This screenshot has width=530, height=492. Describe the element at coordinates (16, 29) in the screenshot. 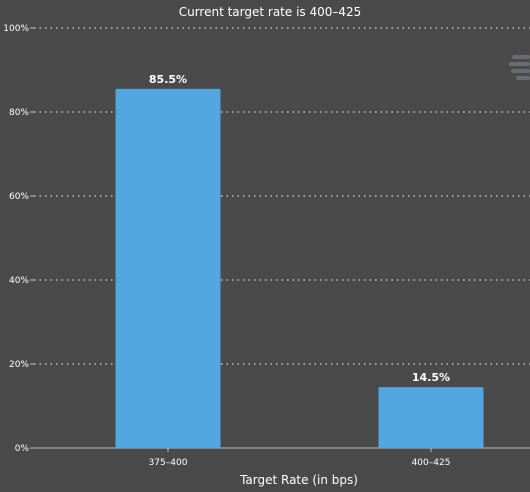

I see `y-tick-label: 100%` at that location.